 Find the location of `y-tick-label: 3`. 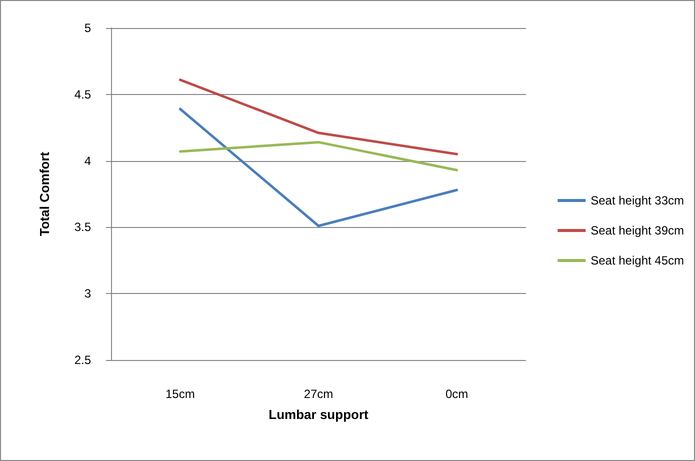

y-tick-label: 3 is located at coordinates (88, 293).